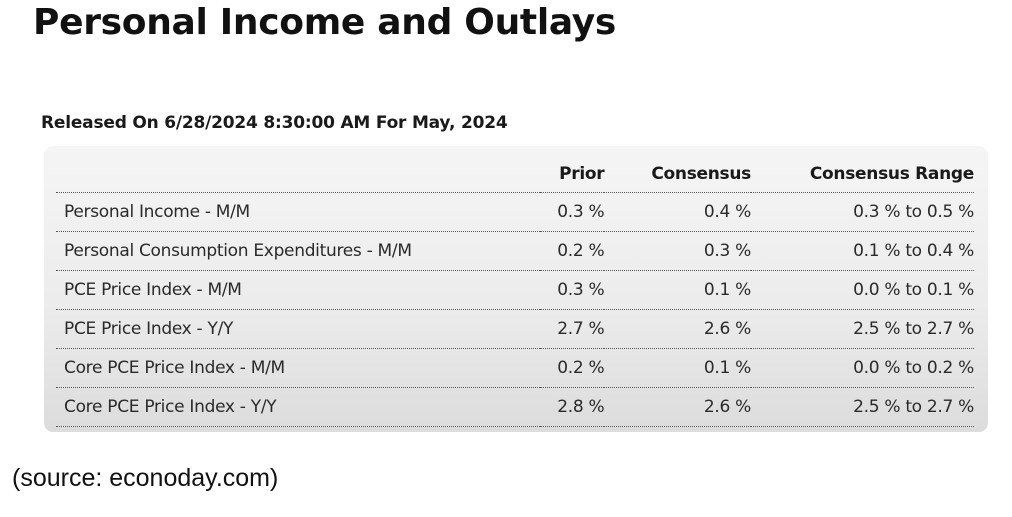  I want to click on row-label: Core PCE Price Index - Y/Y, so click(298, 407).